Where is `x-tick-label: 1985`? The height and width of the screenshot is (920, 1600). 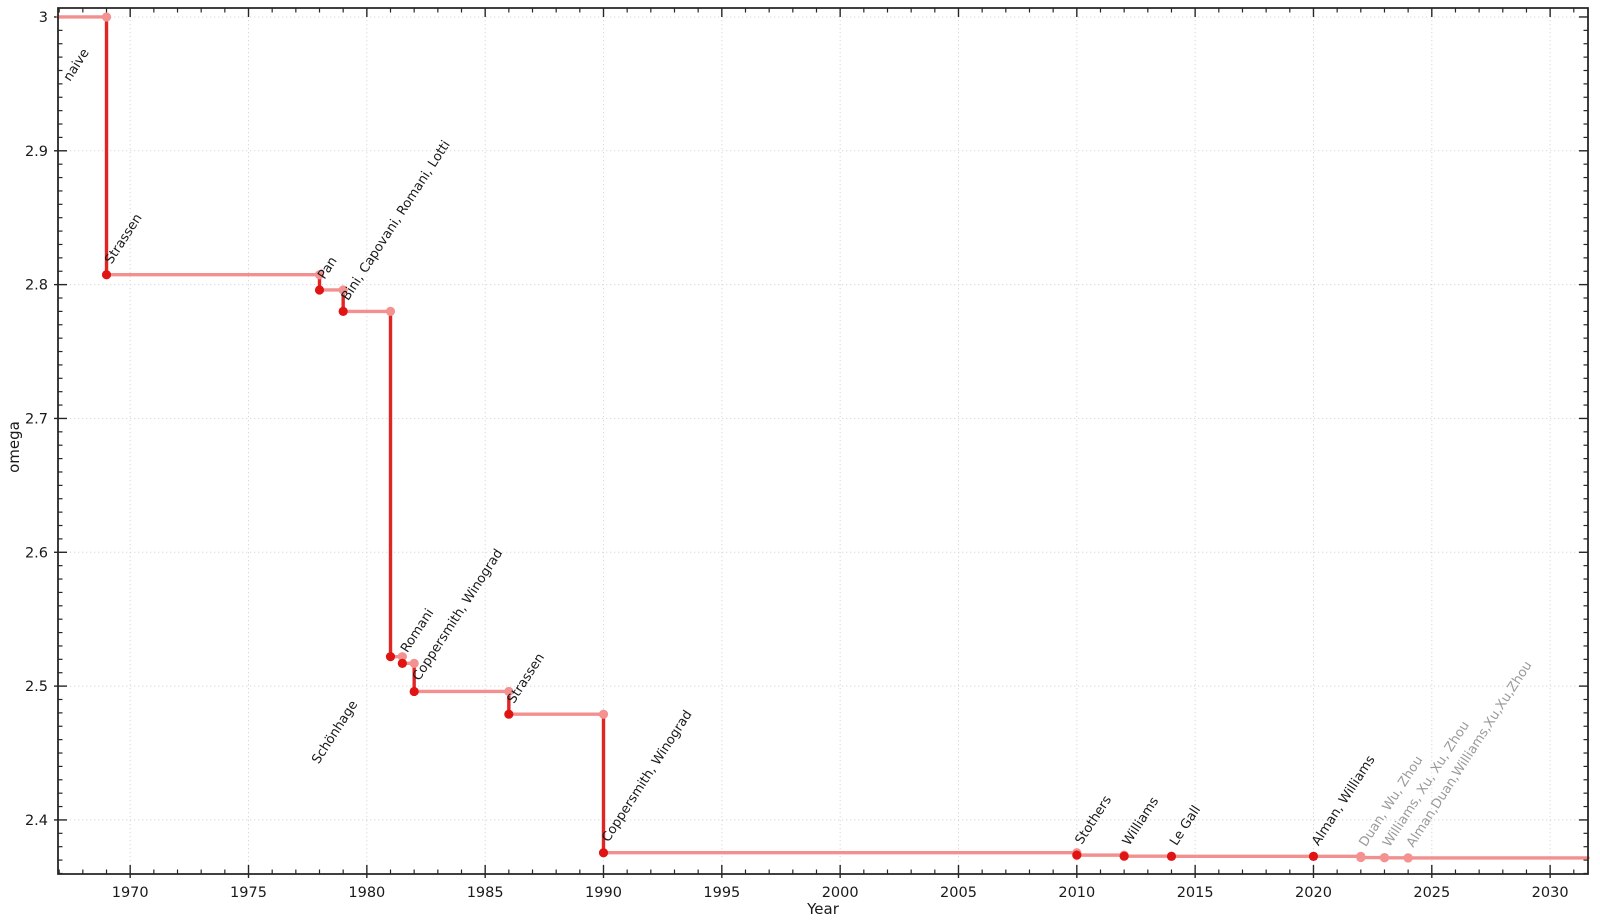
x-tick-label: 1985 is located at coordinates (485, 893).